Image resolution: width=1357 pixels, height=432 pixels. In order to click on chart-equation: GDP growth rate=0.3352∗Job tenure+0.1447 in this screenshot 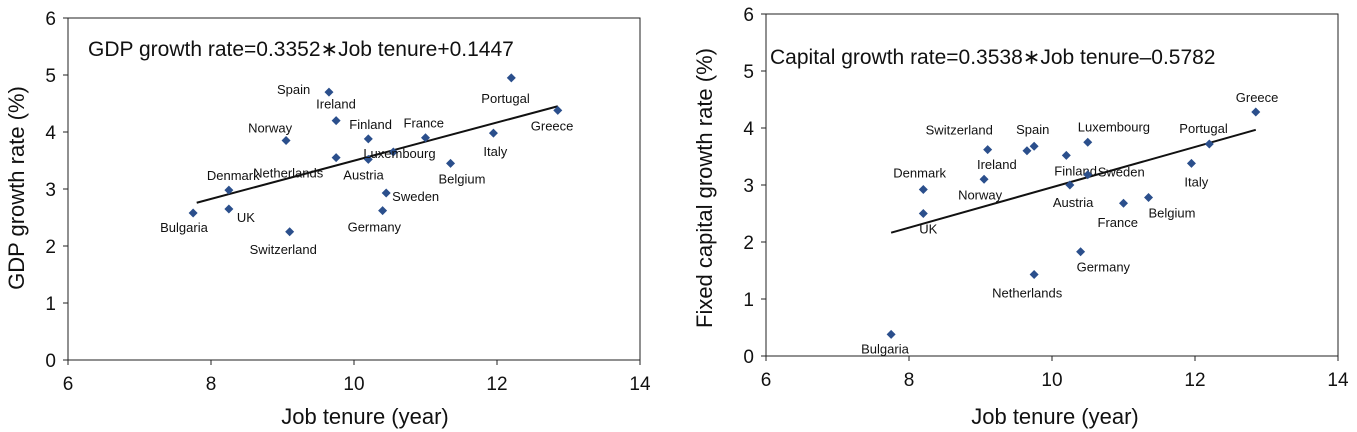, I will do `click(301, 49)`.